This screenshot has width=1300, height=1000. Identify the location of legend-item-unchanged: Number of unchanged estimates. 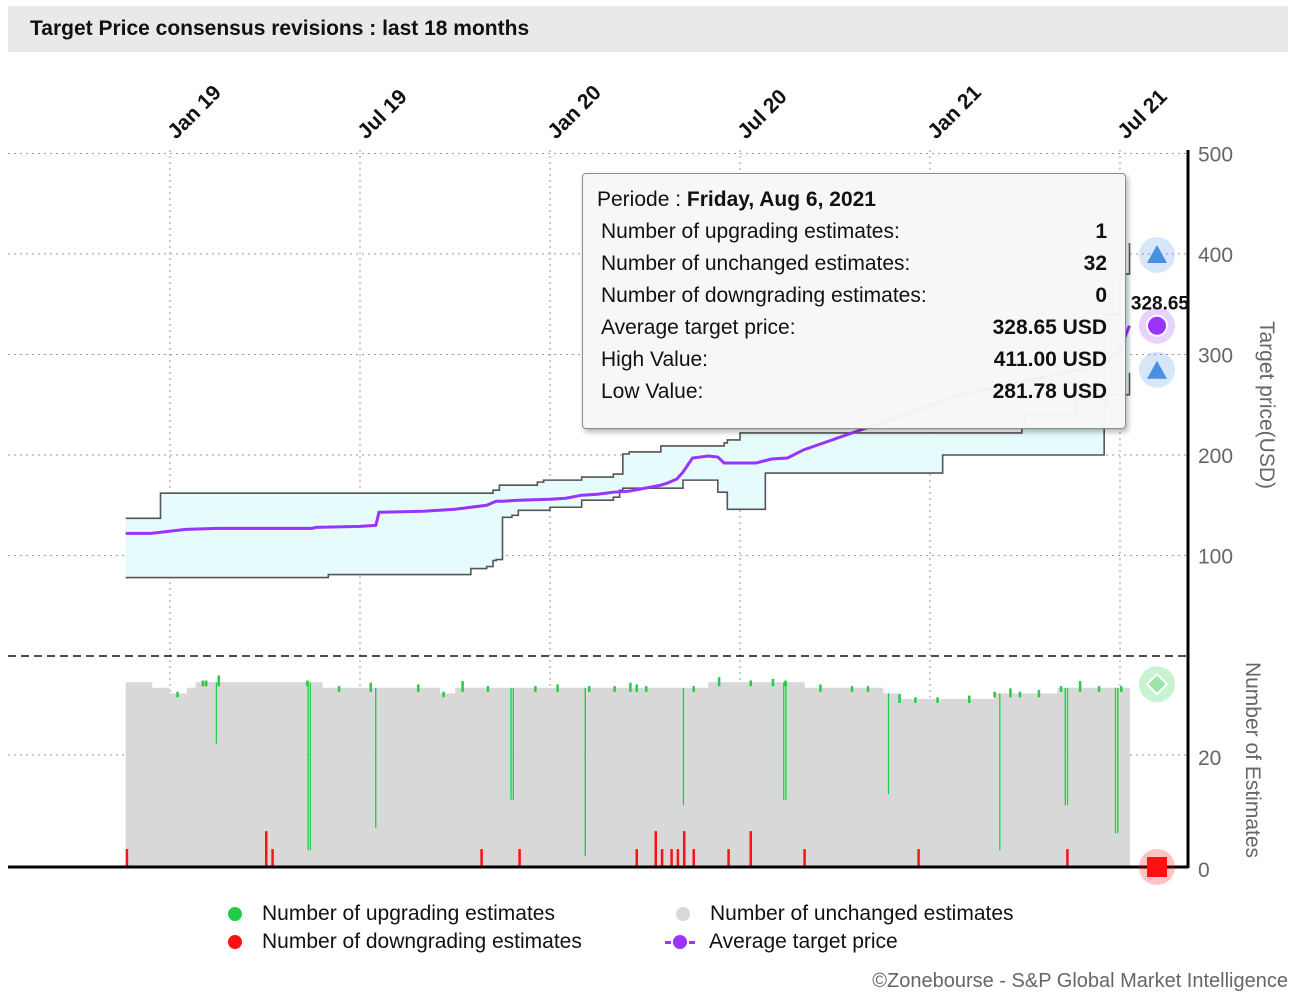
(845, 914).